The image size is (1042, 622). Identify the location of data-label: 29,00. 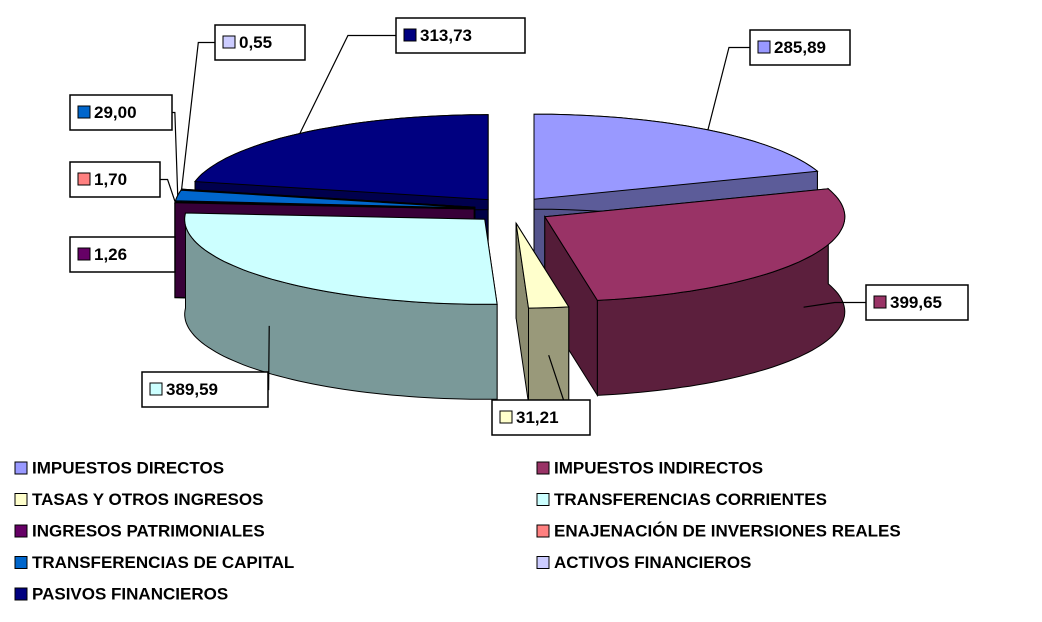
(115, 112).